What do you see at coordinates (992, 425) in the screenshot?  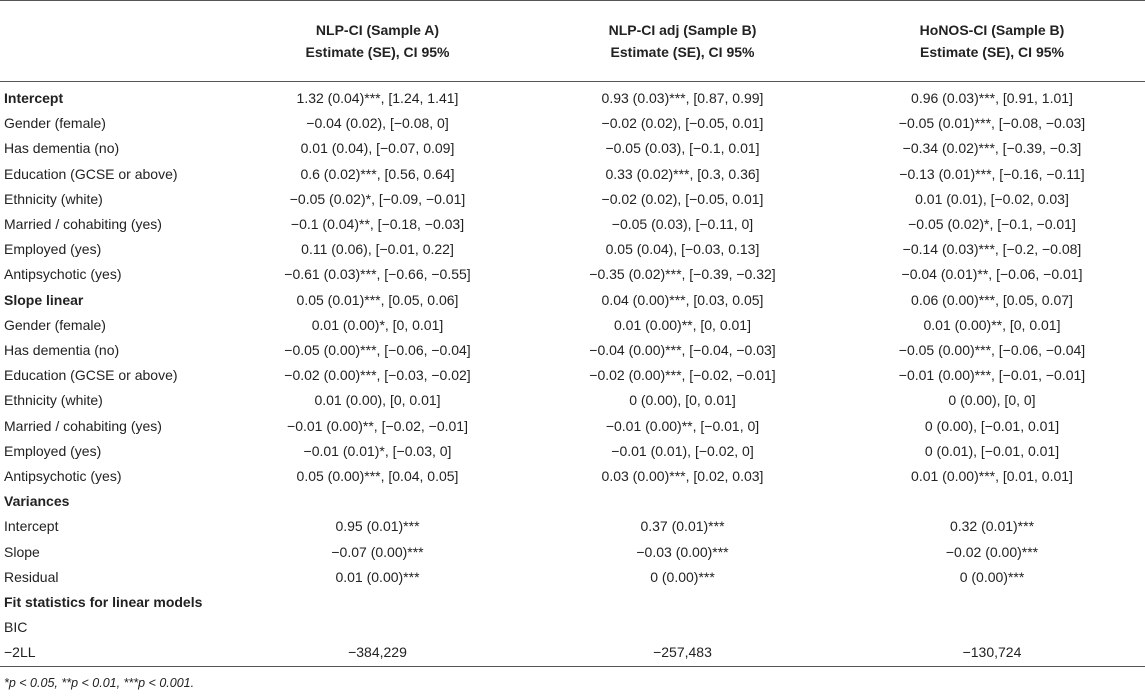 I see `honos-ci-sample-b-cell: 0 (0.00), [−0.01, 0.01]` at bounding box center [992, 425].